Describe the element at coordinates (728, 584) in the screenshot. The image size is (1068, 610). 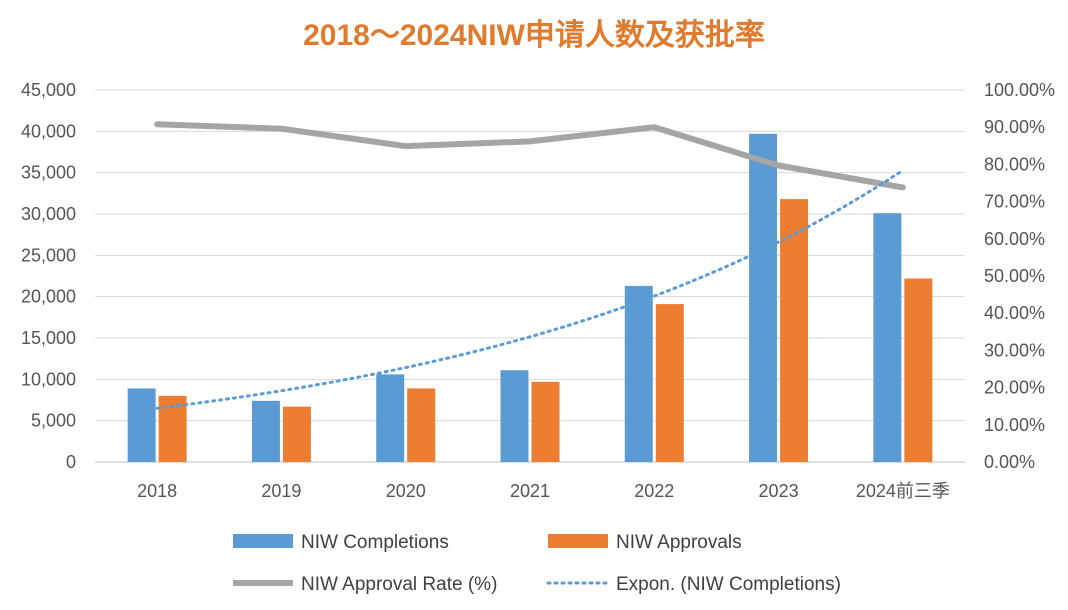
I see `legend-label: Expon. (NIW Completions)` at that location.